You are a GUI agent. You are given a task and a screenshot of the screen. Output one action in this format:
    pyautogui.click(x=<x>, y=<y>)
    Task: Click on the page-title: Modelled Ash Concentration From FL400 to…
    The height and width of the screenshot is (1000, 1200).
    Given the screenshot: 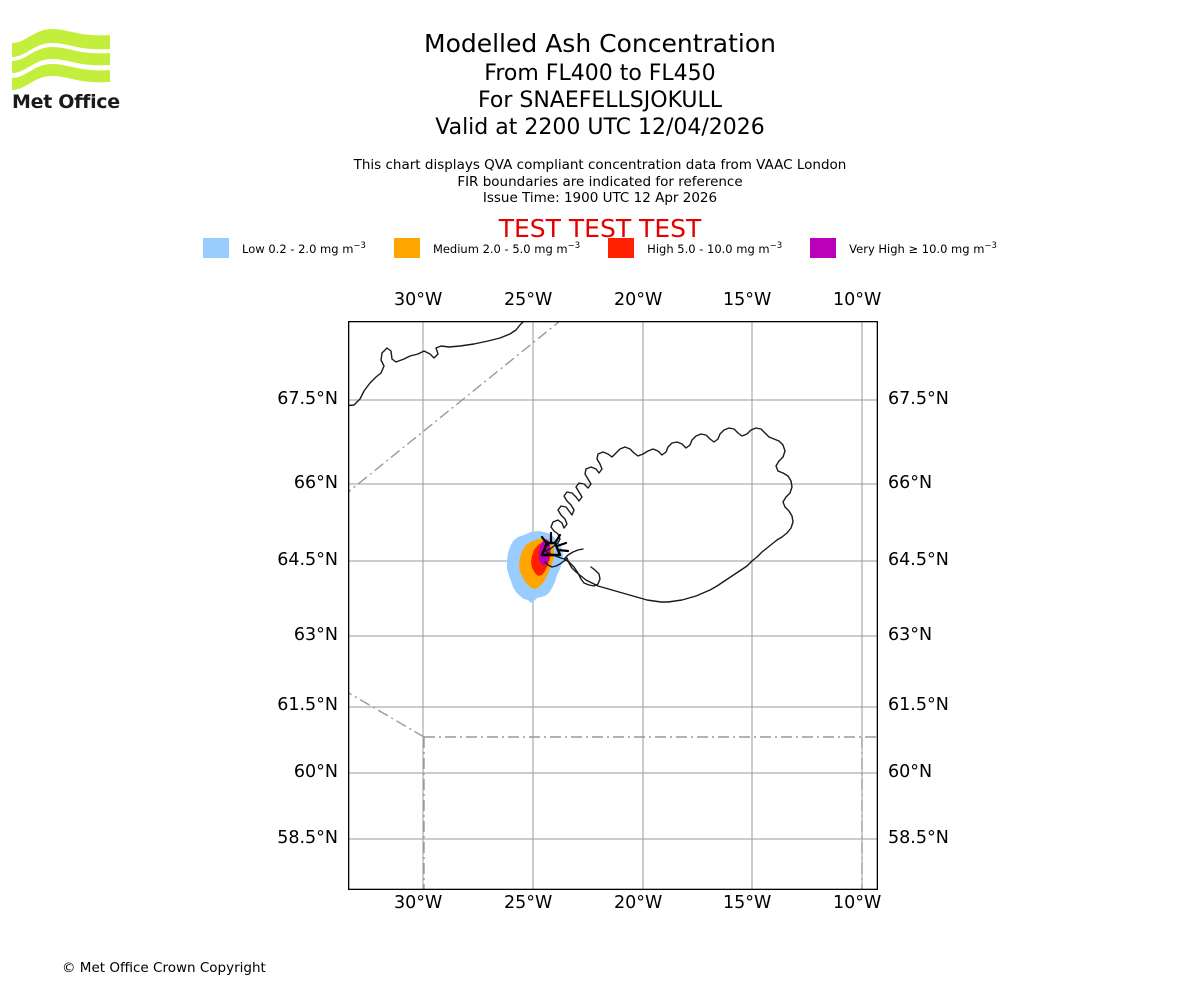 What is the action you would take?
    pyautogui.click(x=600, y=84)
    